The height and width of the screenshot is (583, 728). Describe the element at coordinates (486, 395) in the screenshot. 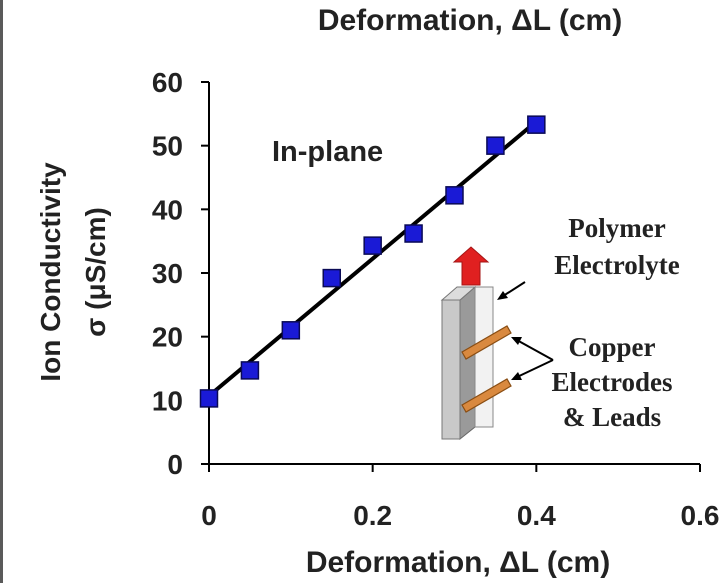

I see `copper-electrode-lower` at that location.